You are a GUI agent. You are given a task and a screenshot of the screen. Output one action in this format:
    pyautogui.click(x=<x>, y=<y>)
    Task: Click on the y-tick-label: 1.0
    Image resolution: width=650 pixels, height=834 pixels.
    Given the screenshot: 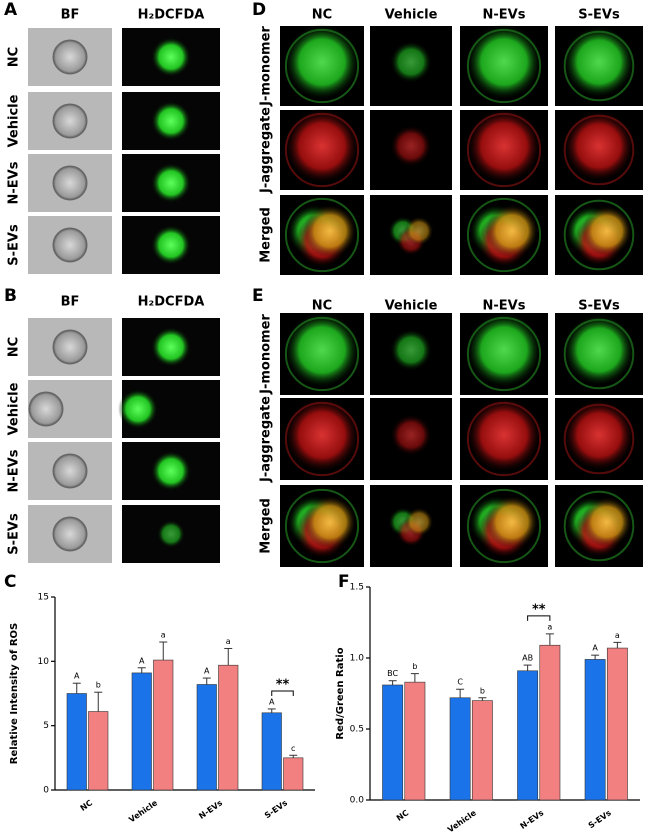 What is the action you would take?
    pyautogui.click(x=357, y=659)
    